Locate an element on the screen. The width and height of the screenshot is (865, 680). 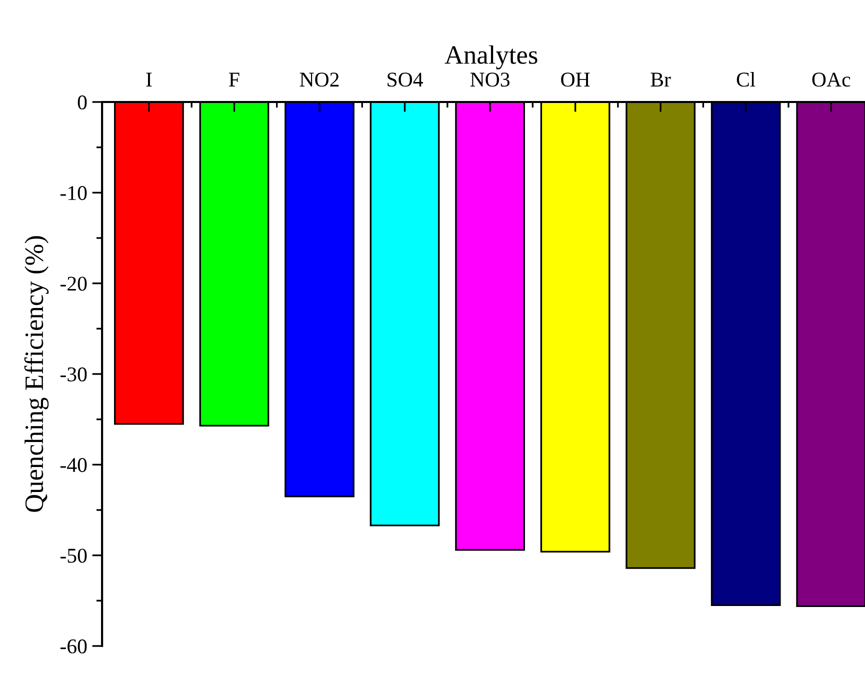
x-tick-label: NO3 is located at coordinates (490, 79).